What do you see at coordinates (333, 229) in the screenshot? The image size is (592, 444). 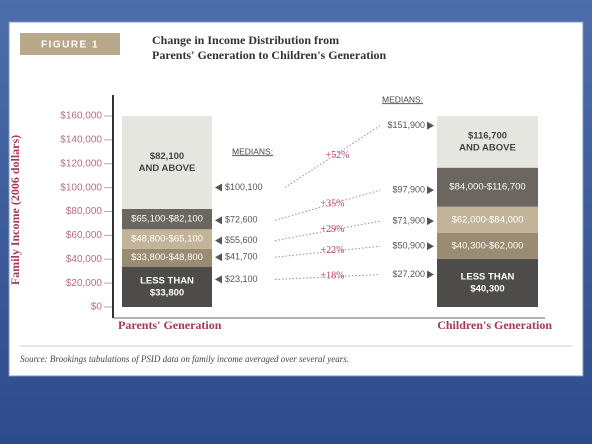 I see `change-label: +29%` at bounding box center [333, 229].